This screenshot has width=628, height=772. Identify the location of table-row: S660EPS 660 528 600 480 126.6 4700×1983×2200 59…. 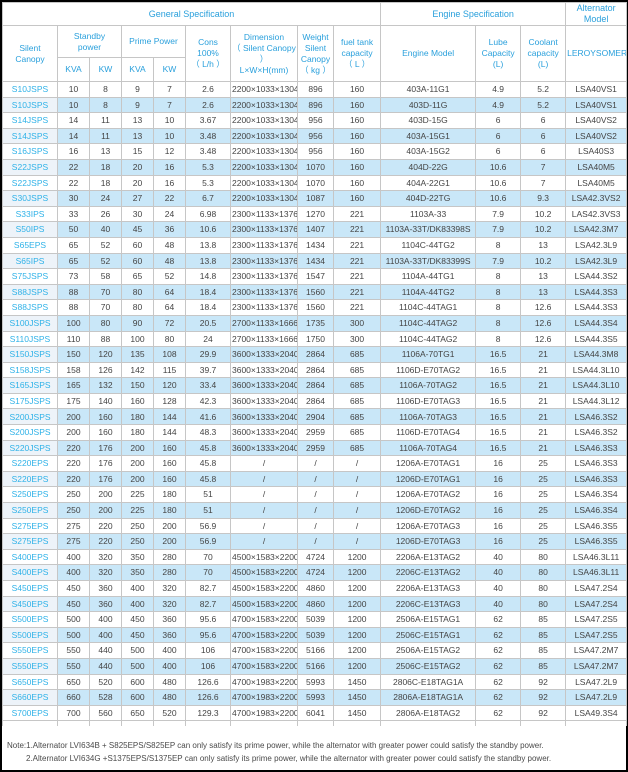
(315, 697).